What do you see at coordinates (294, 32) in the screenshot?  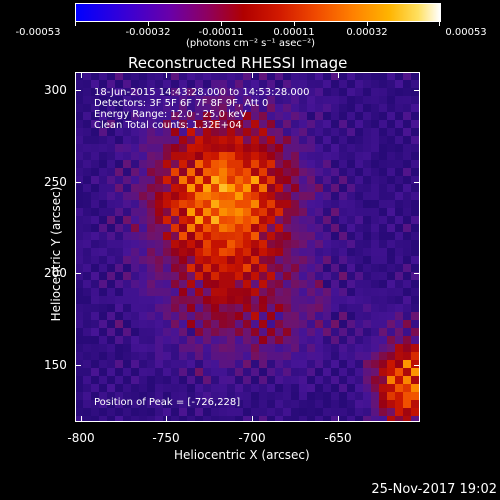 I see `colorbar-label: 0.00011` at bounding box center [294, 32].